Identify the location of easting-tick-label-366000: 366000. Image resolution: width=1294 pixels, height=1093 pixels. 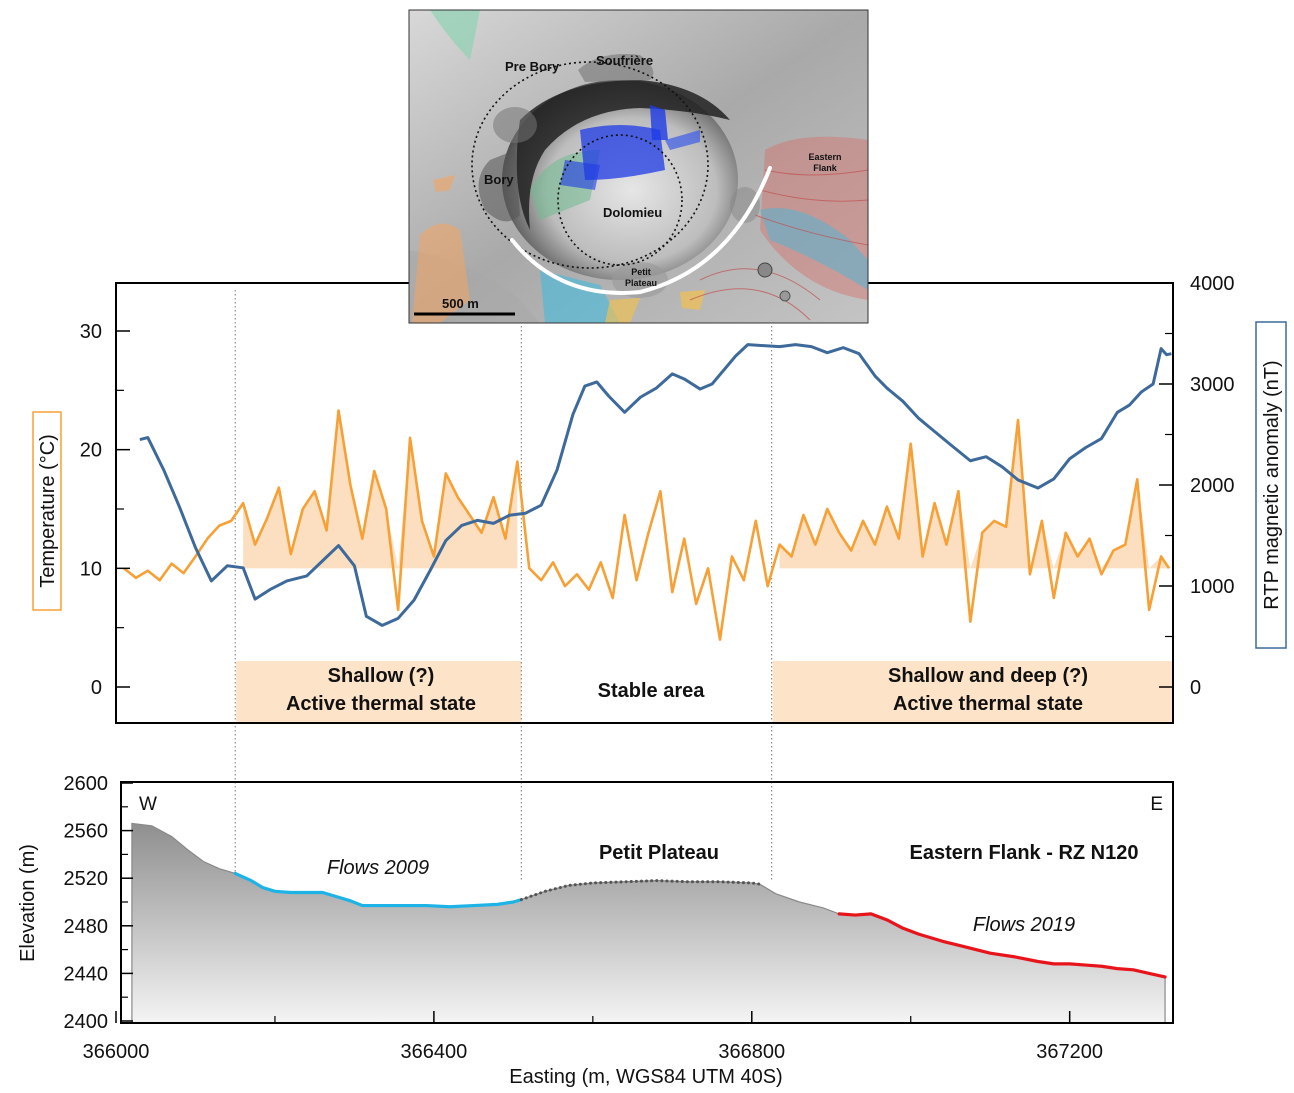
(116, 1052).